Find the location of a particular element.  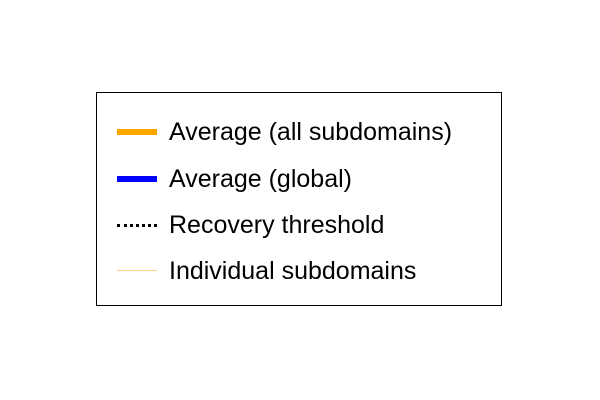

legend-label: Average (global) is located at coordinates (260, 179).